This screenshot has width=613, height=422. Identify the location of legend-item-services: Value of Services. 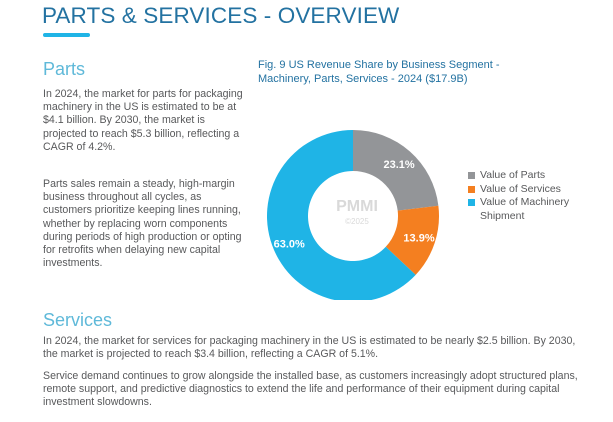
(521, 190).